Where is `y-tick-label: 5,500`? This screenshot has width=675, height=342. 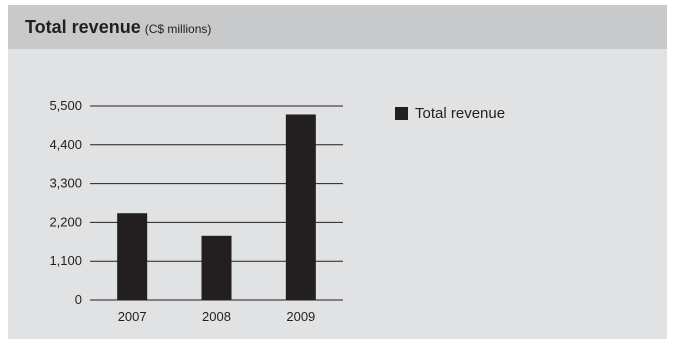 y-tick-label: 5,500 is located at coordinates (65, 105).